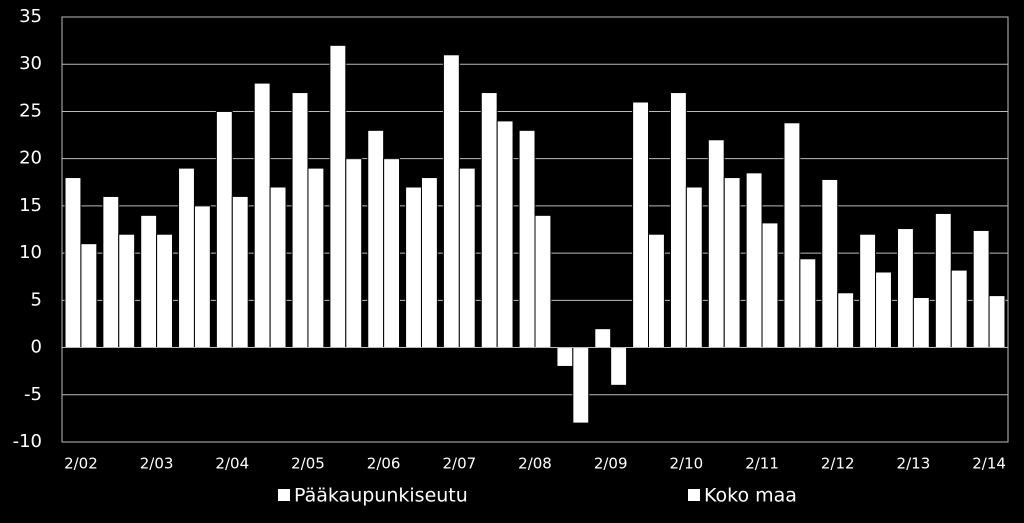  I want to click on y-tick-label: -5, so click(33, 394).